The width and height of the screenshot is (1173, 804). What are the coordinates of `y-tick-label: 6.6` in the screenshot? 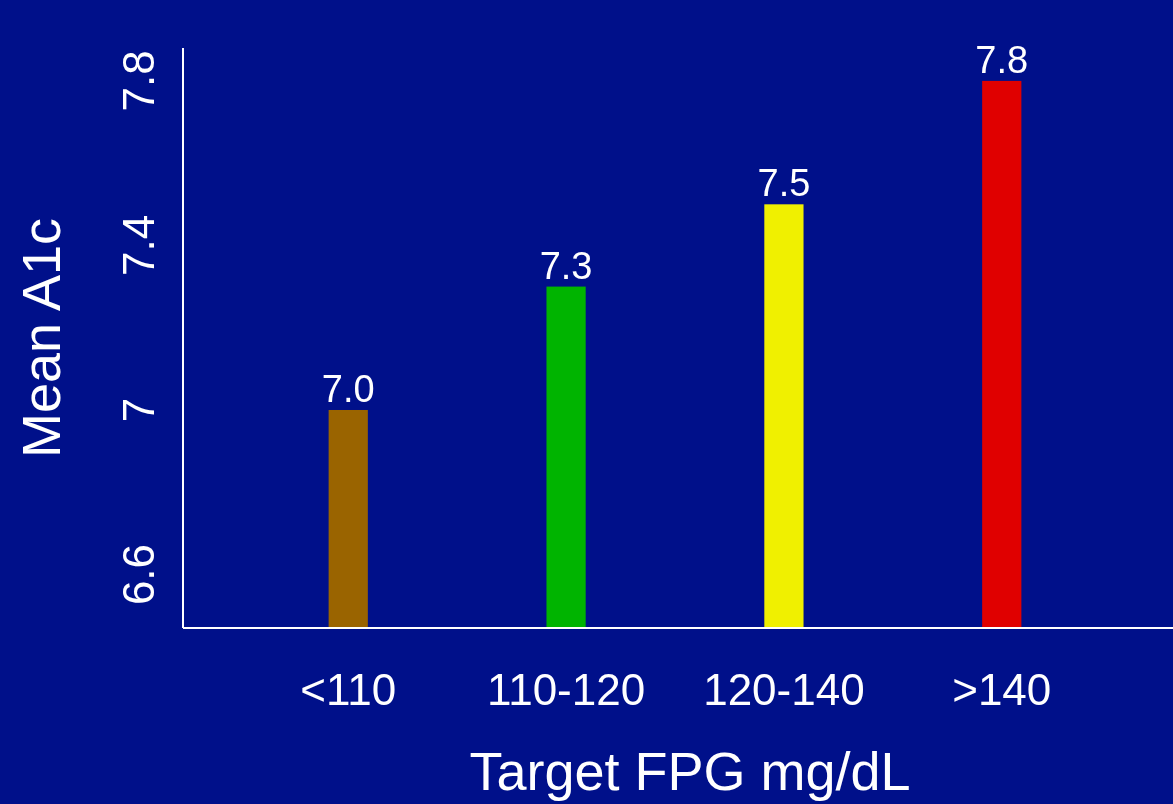 It's located at (138, 574).